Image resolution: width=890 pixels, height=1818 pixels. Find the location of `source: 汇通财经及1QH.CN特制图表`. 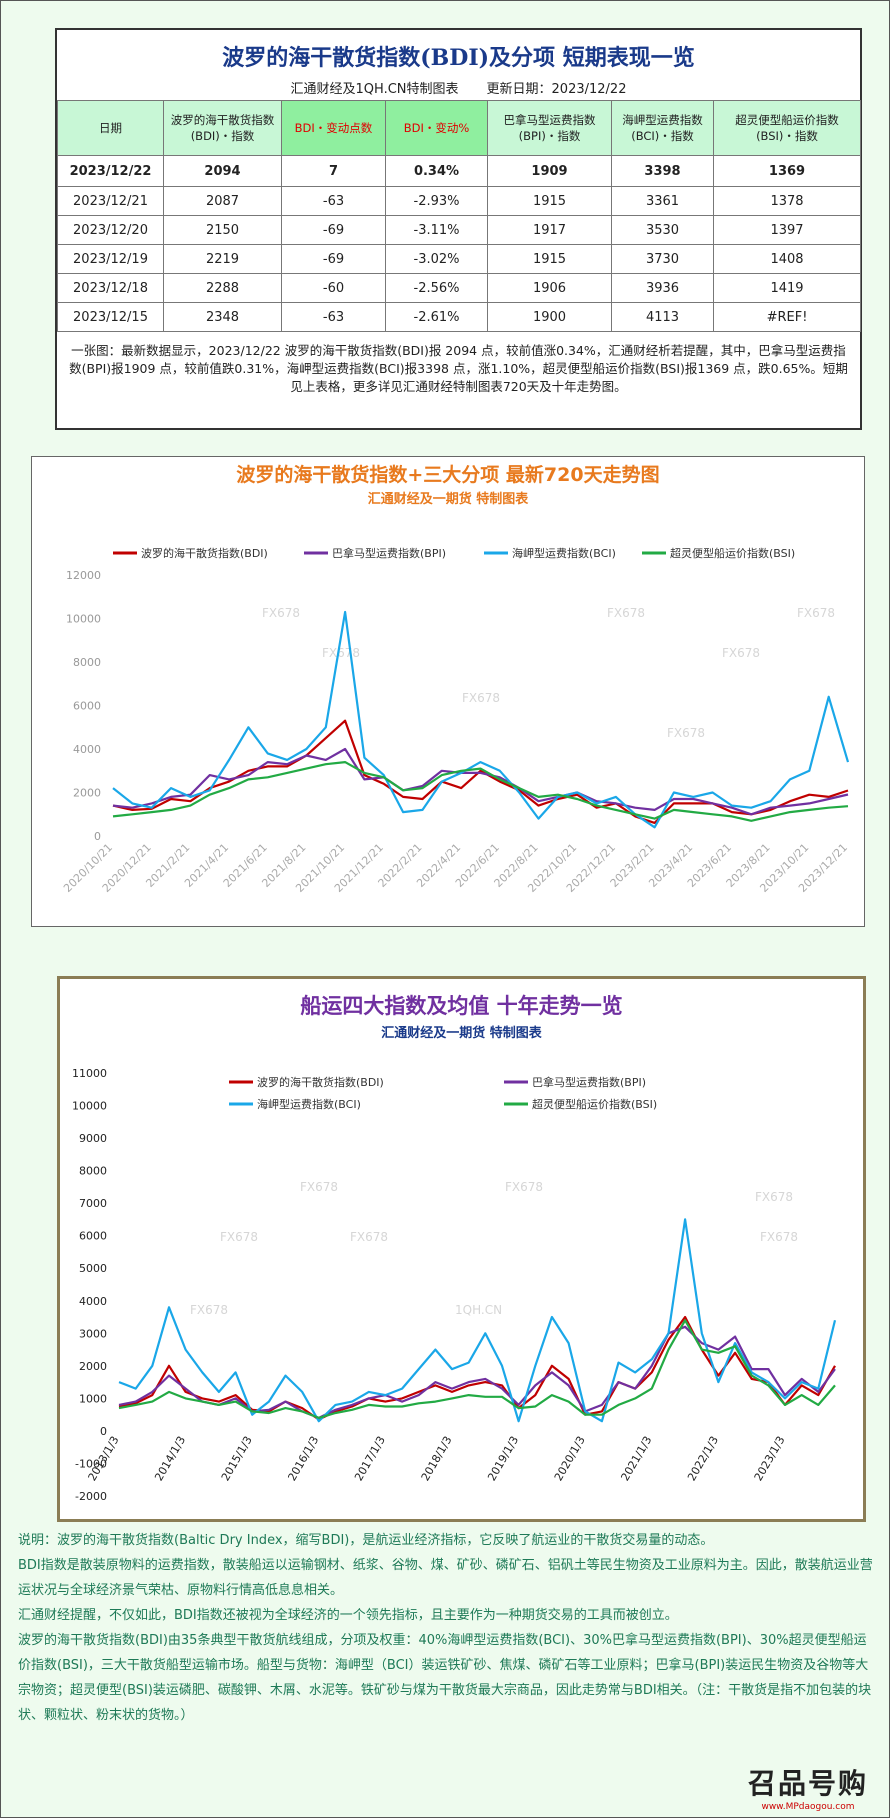

source: 汇通财经及1QH.CN特制图表 is located at coordinates (374, 89).